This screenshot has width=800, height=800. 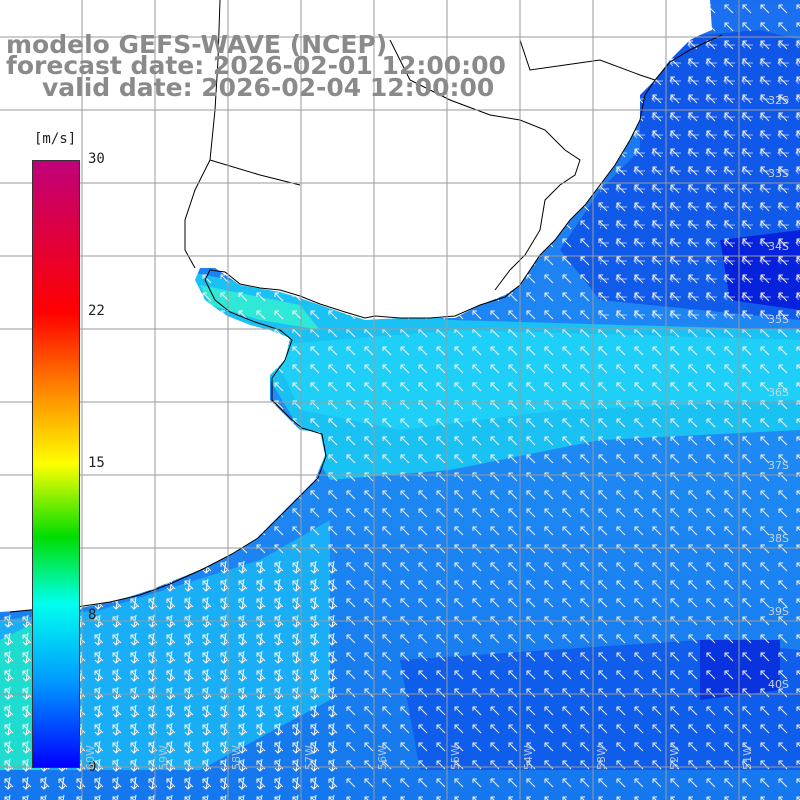 I want to click on title-model: modelo GEFS-WAVE (NCEP), so click(x=197, y=44).